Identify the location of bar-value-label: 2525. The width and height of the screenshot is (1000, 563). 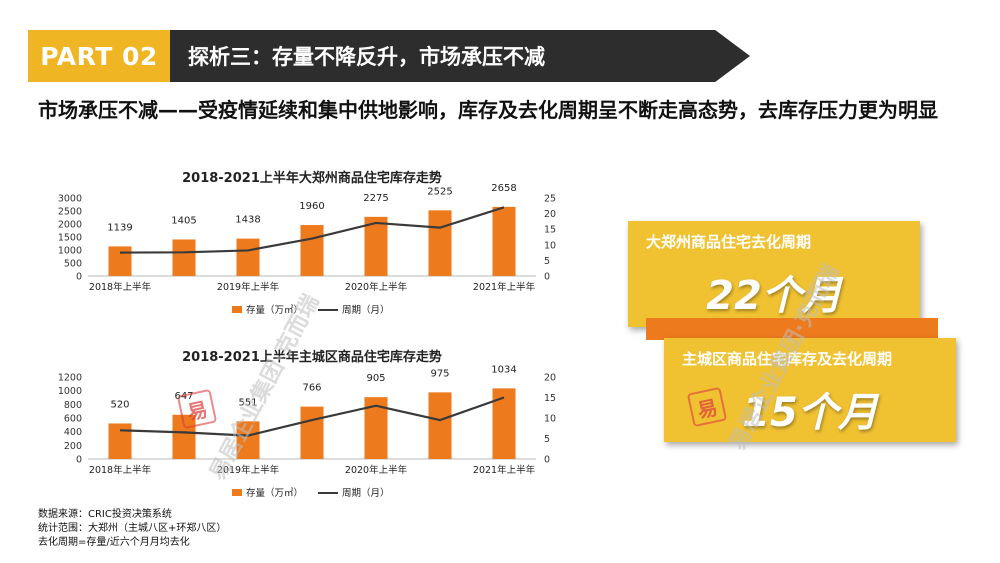
(439, 191).